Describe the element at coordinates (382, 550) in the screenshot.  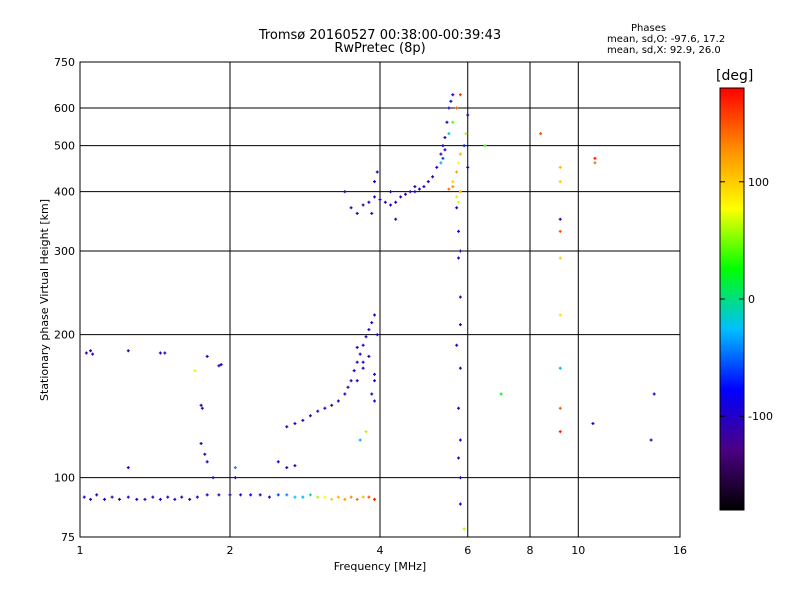
I see `x-tick-labels: 1 2 4 6 8 10 16` at that location.